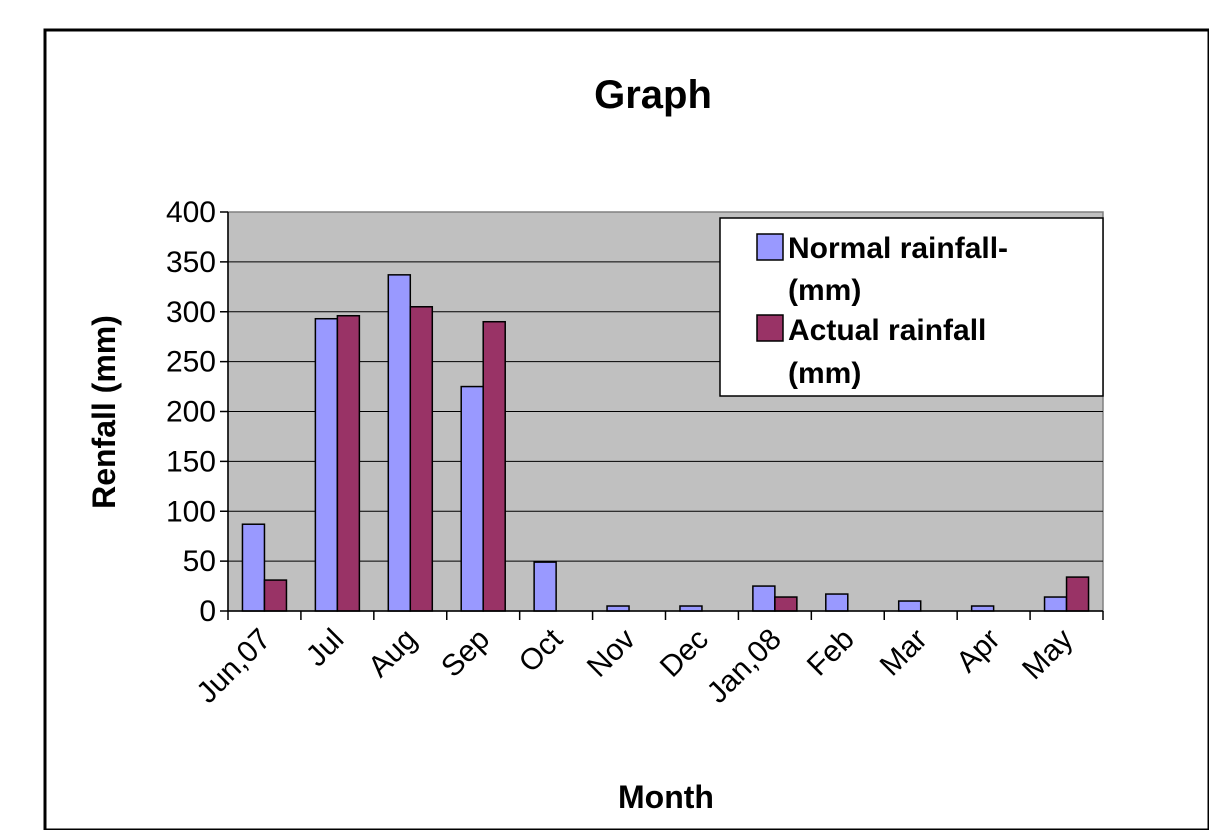 The image size is (1209, 830). Describe the element at coordinates (191, 511) in the screenshot. I see `y-tick-label: 100` at that location.